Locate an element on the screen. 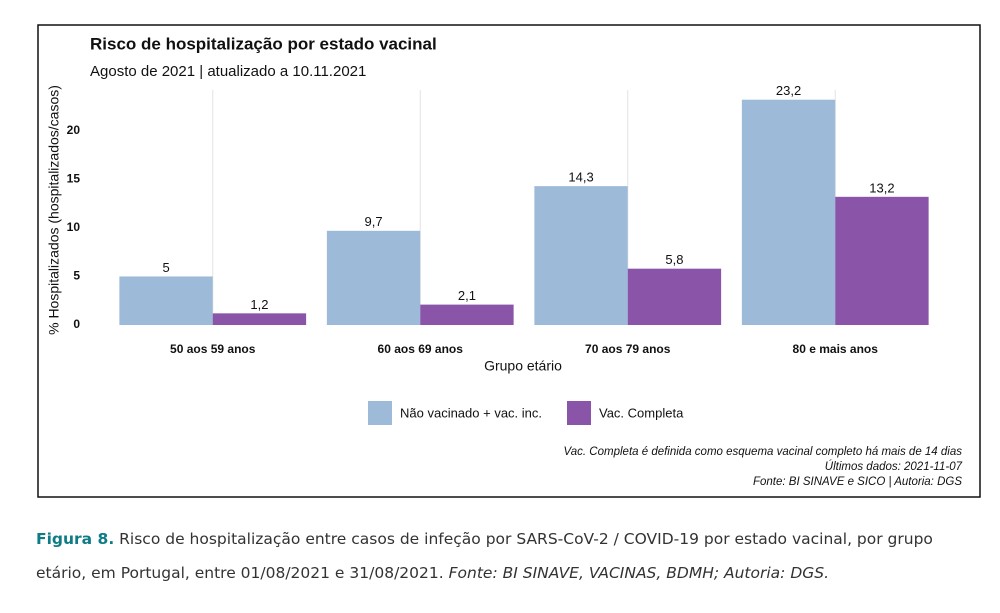 The height and width of the screenshot is (613, 1000). legend: Não vacinado + vac. inc. Vac. Completa is located at coordinates (526, 413).